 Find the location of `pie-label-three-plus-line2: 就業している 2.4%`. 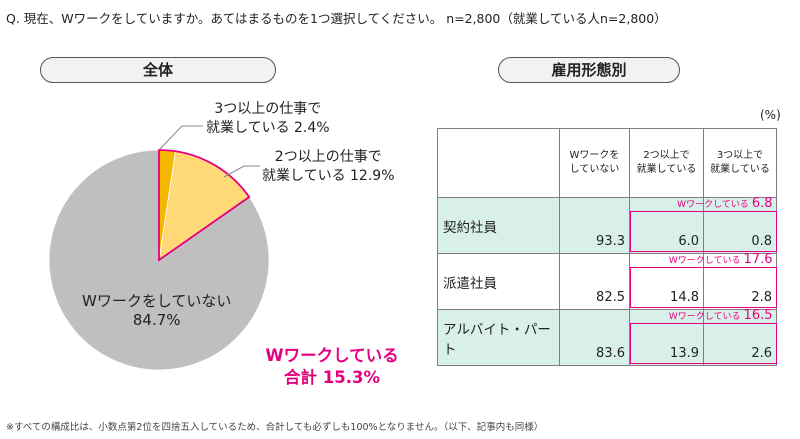

pie-label-three-plus-line2: 就業している 2.4% is located at coordinates (268, 128).